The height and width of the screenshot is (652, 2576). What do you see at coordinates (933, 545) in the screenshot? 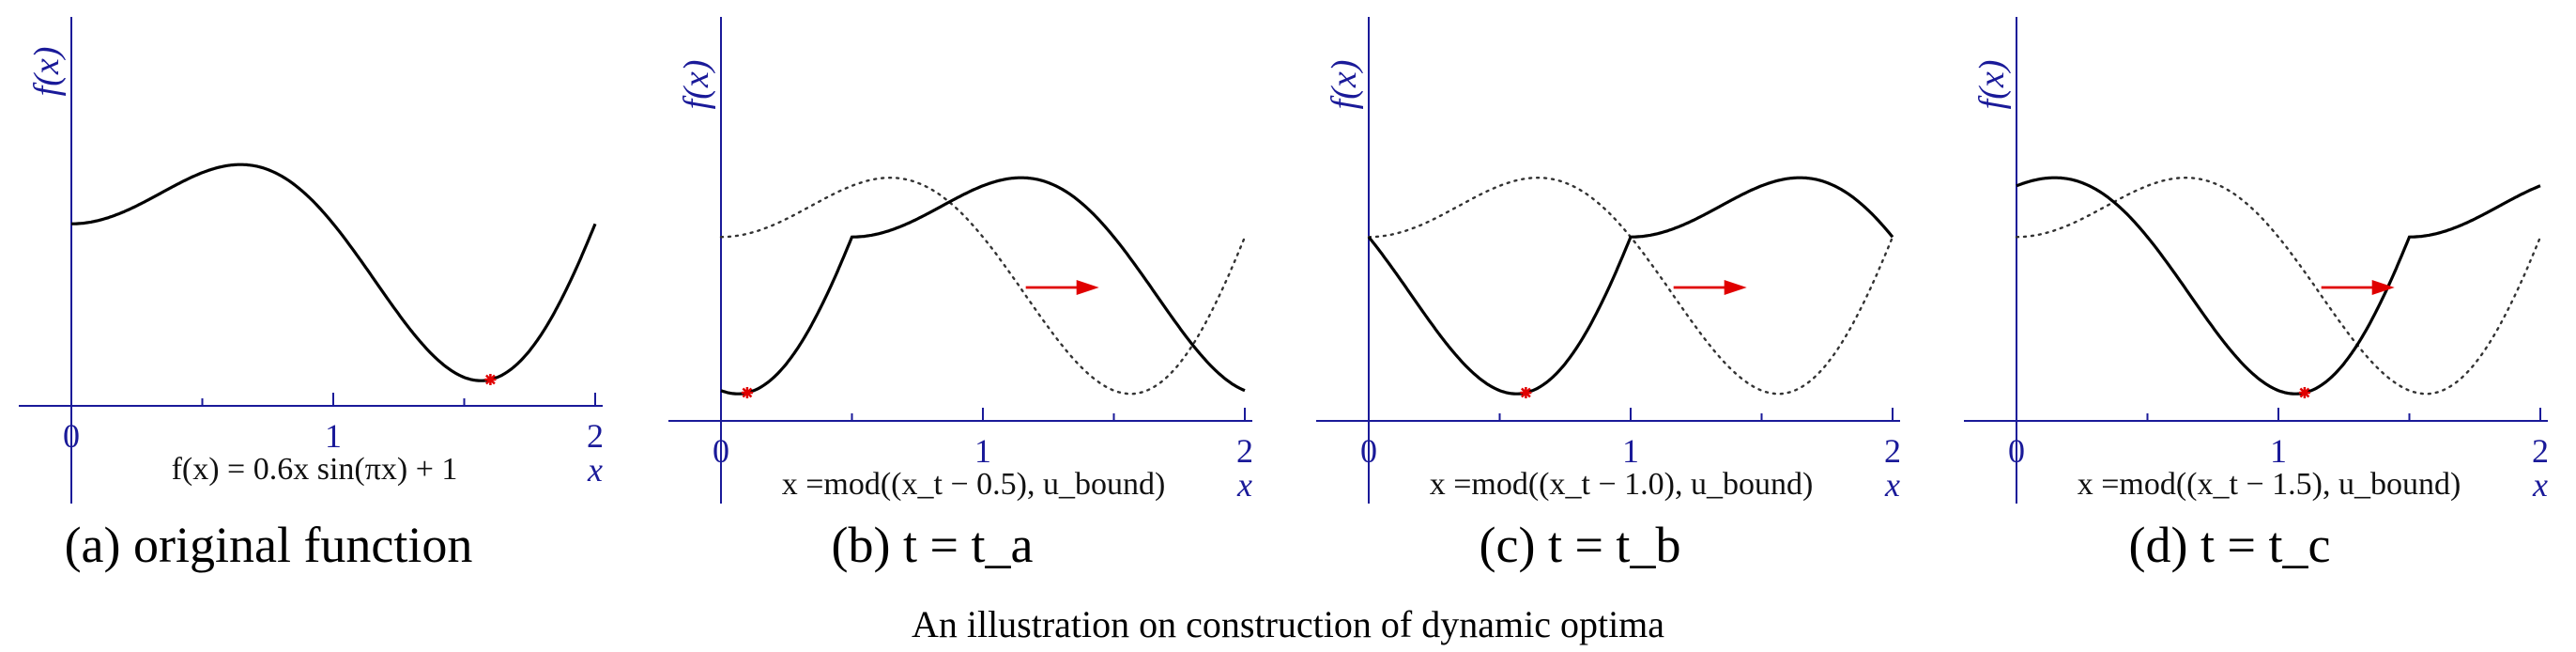
I see `subfigure-caption: (b) t = t_a` at bounding box center [933, 545].